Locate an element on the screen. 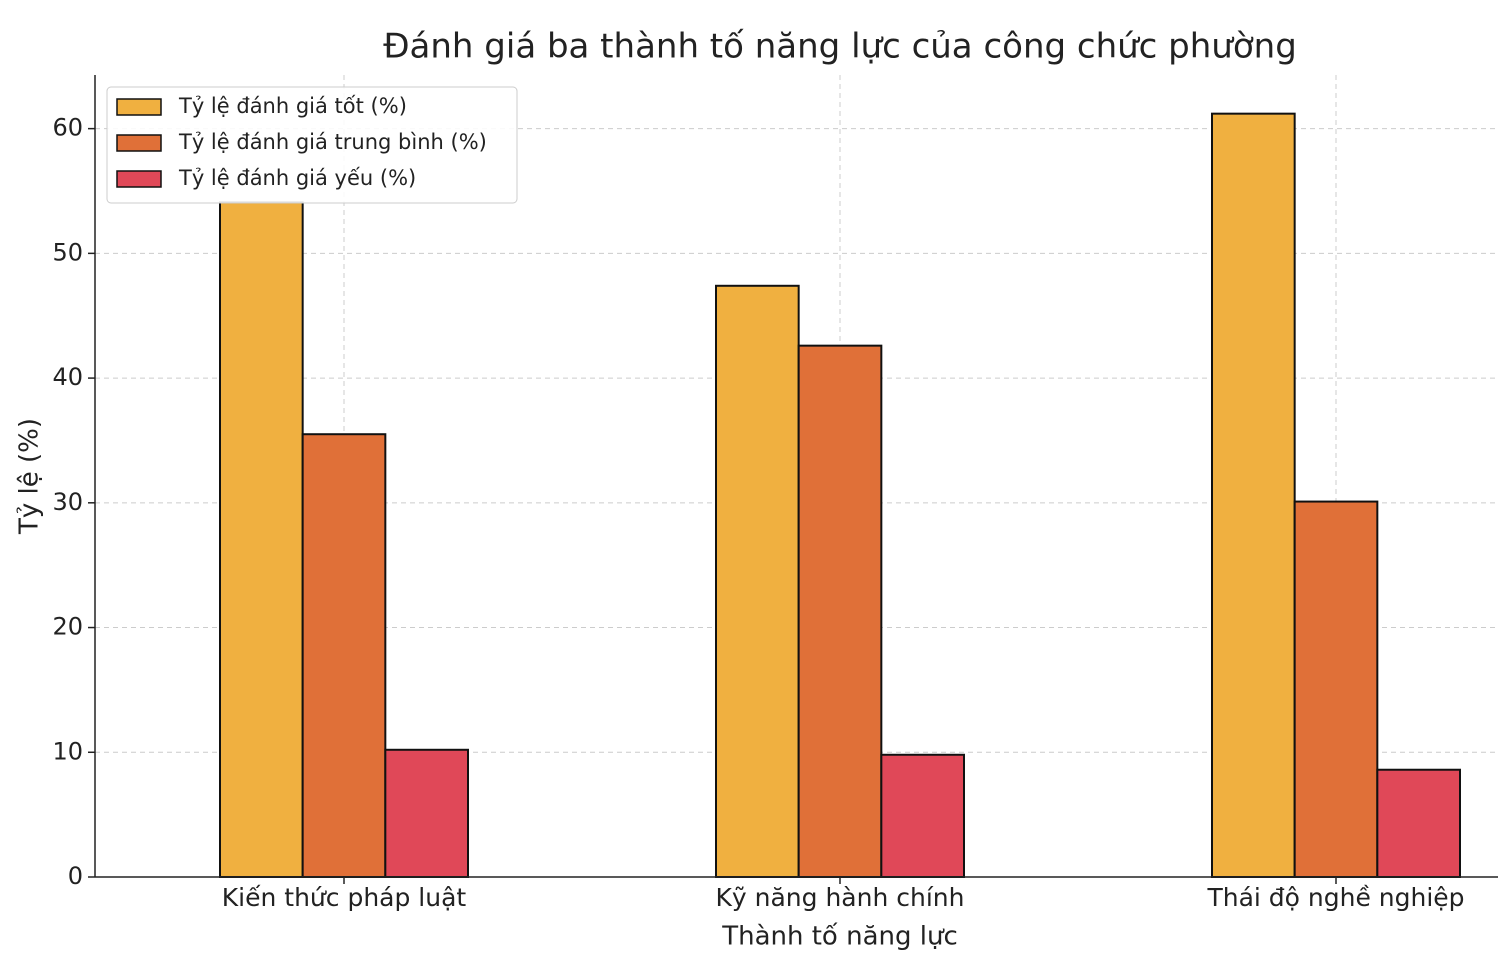 This screenshot has width=1500, height=965. y-tick-label: 0 is located at coordinates (75, 876).